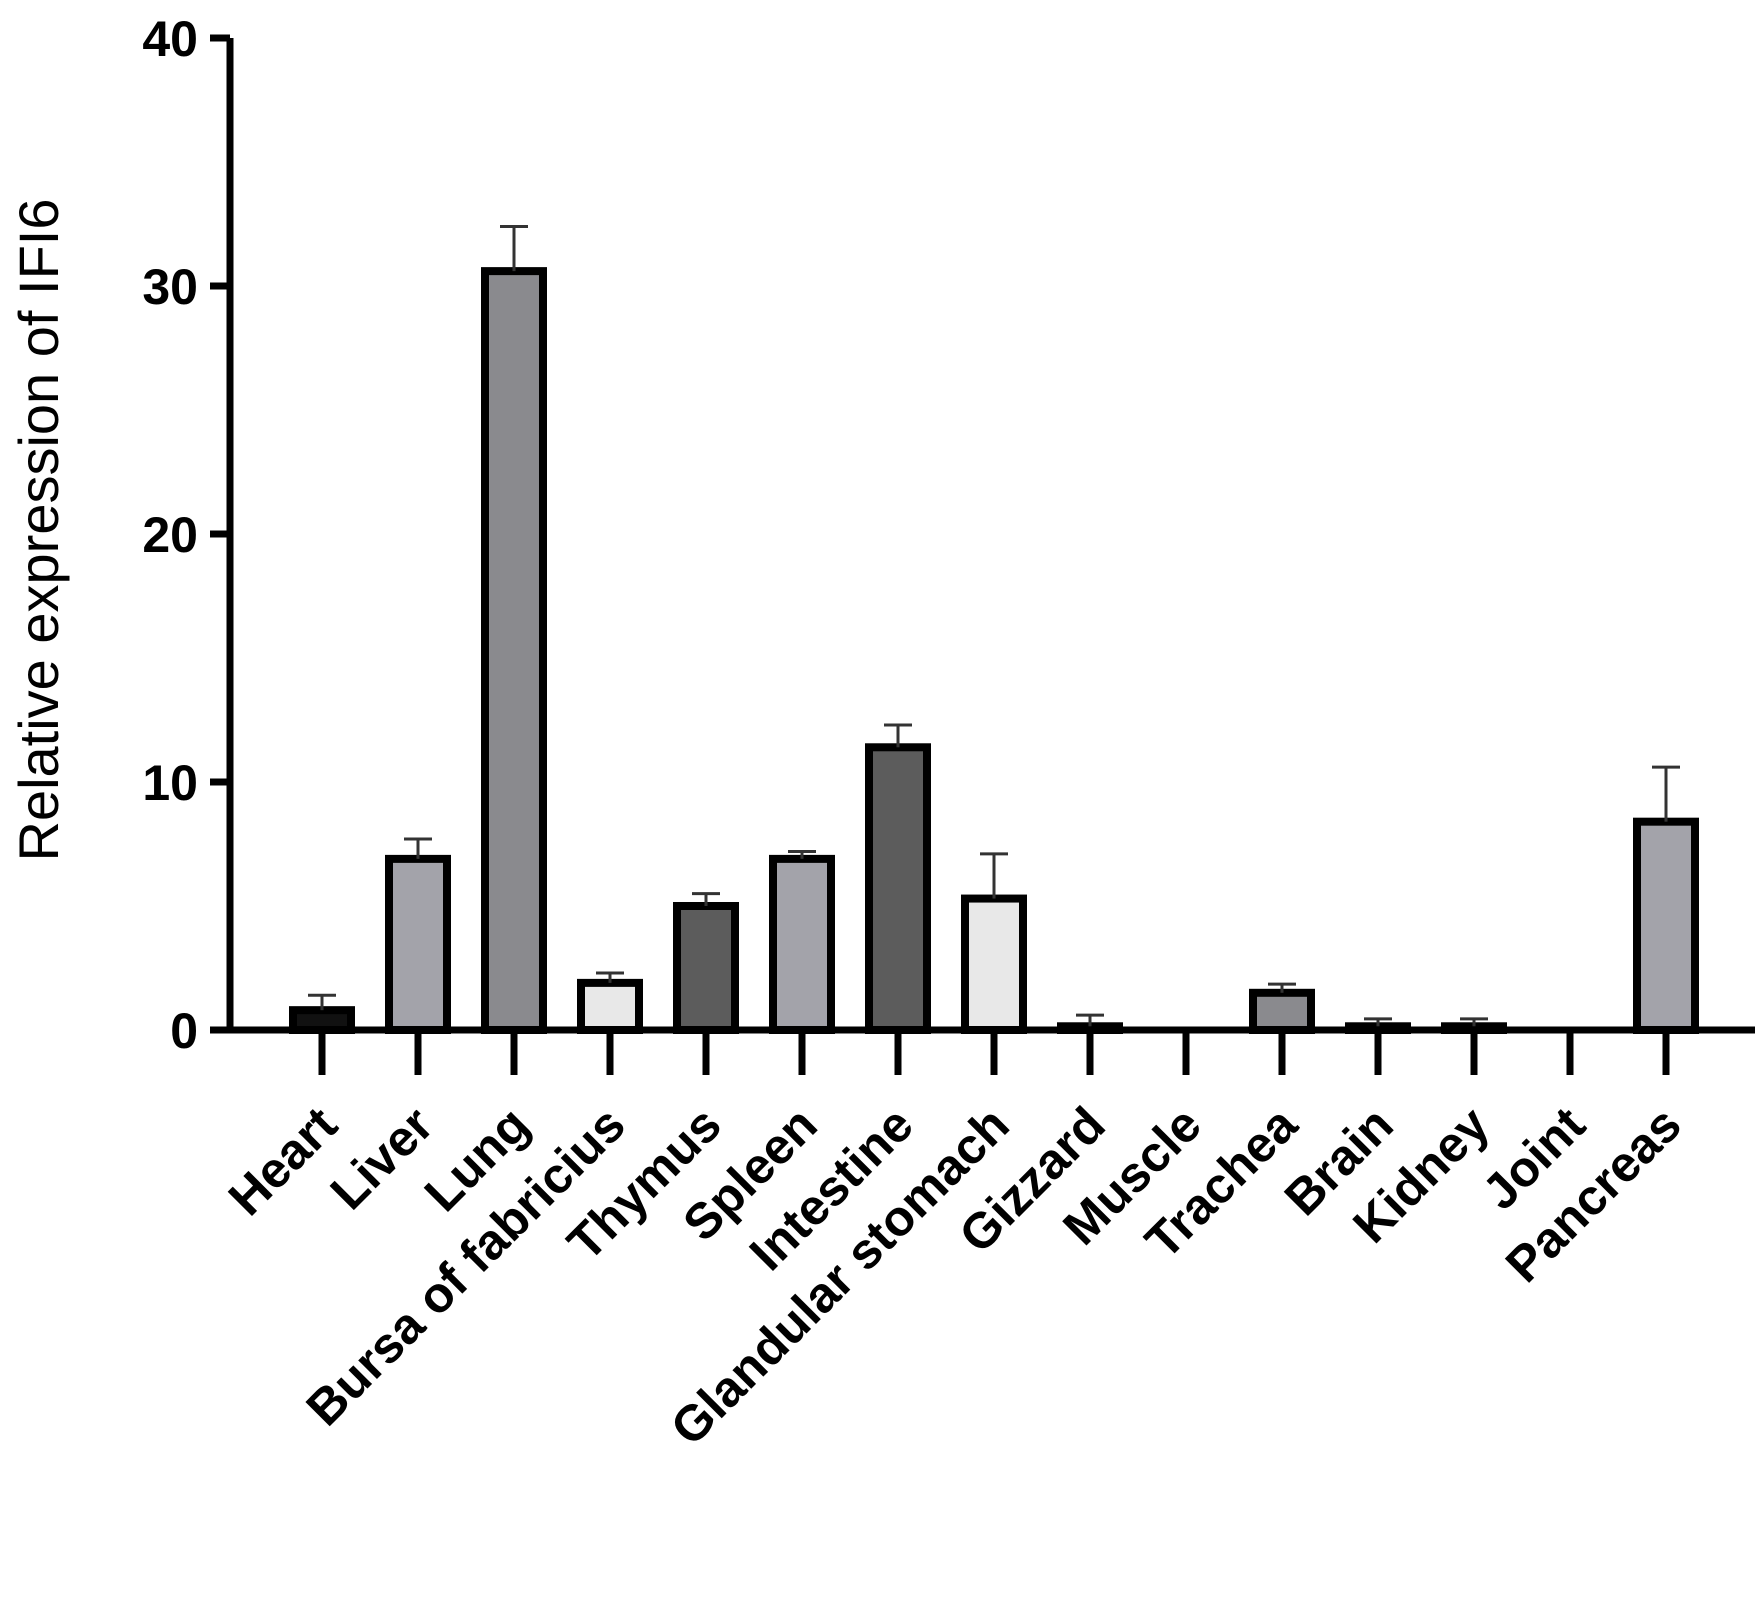 The image size is (1762, 1621). Describe the element at coordinates (802, 944) in the screenshot. I see `bar-spleen` at that location.